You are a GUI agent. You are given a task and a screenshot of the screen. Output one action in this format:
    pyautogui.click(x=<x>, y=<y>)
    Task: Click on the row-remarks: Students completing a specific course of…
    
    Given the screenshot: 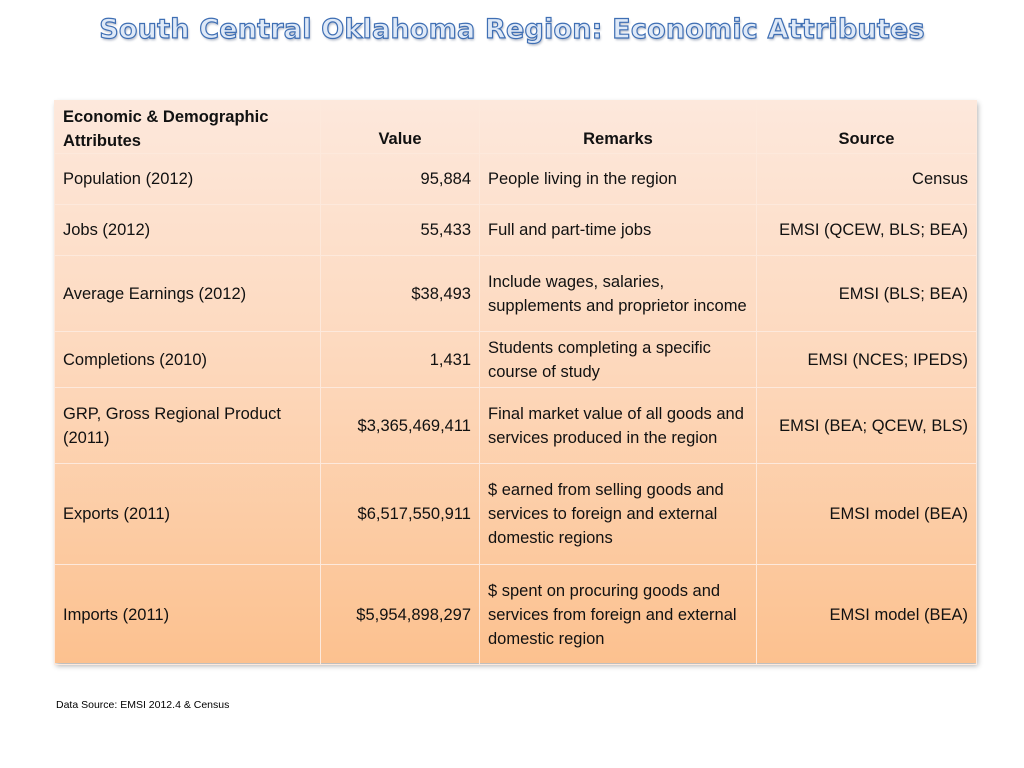 What is the action you would take?
    pyautogui.click(x=618, y=359)
    